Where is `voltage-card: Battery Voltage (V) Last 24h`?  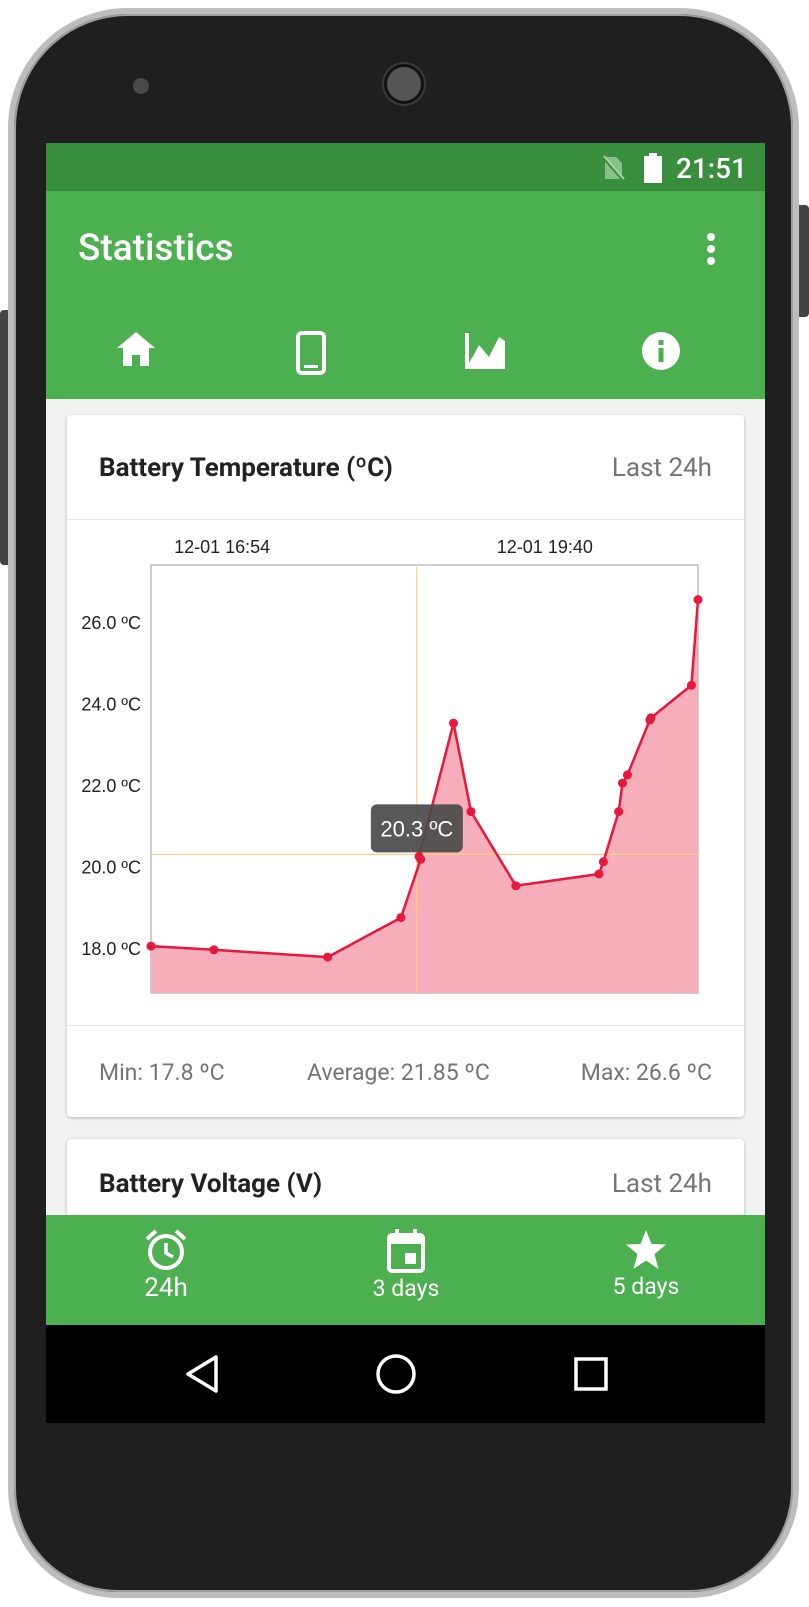 voltage-card: Battery Voltage (V) Last 24h is located at coordinates (405, 1177).